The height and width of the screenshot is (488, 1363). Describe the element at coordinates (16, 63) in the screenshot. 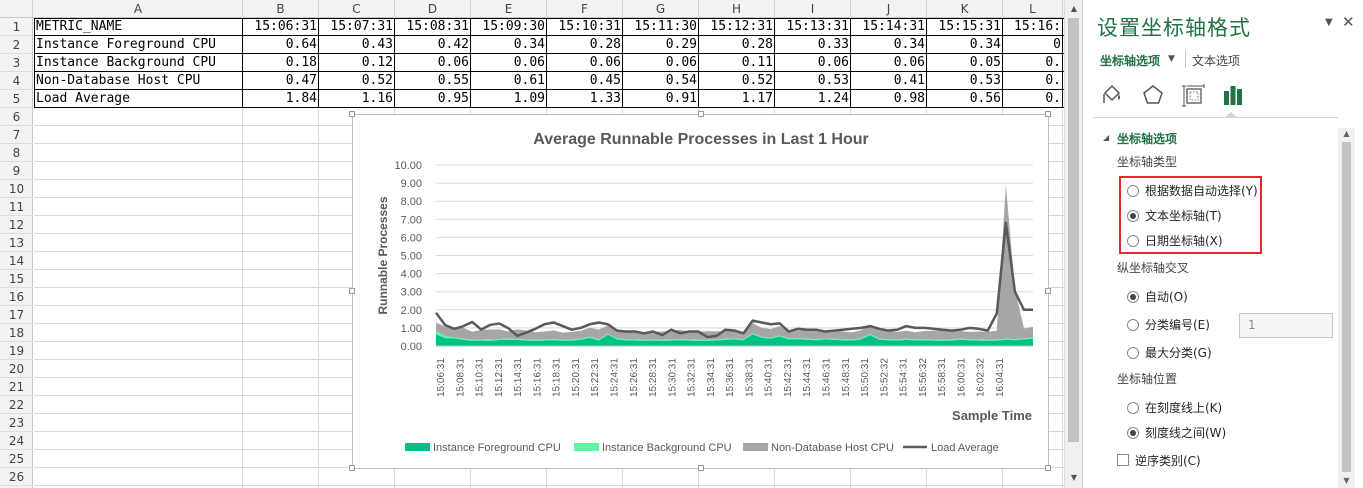

I see `row-header-3: 3` at that location.